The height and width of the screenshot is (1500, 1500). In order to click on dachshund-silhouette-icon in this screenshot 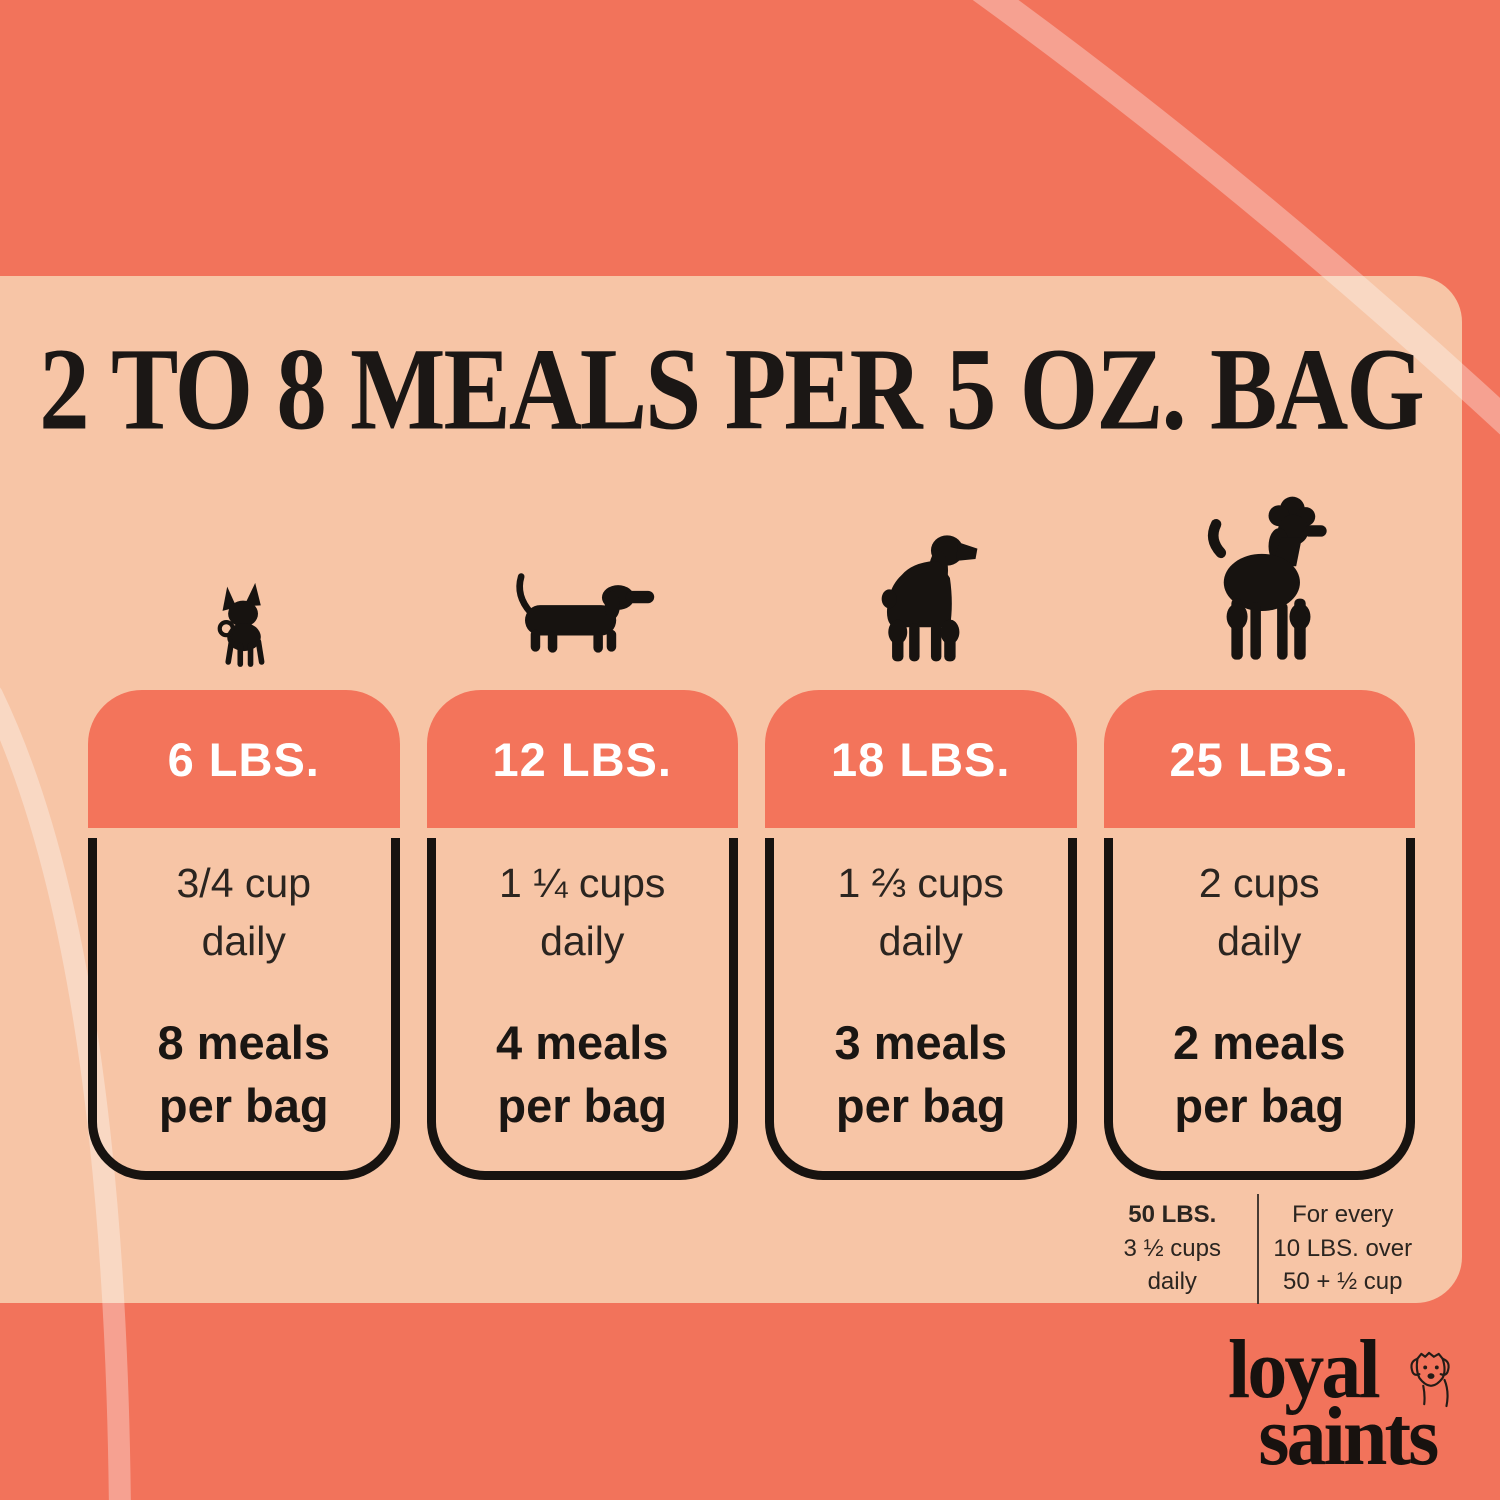, I will do `click(585, 613)`.